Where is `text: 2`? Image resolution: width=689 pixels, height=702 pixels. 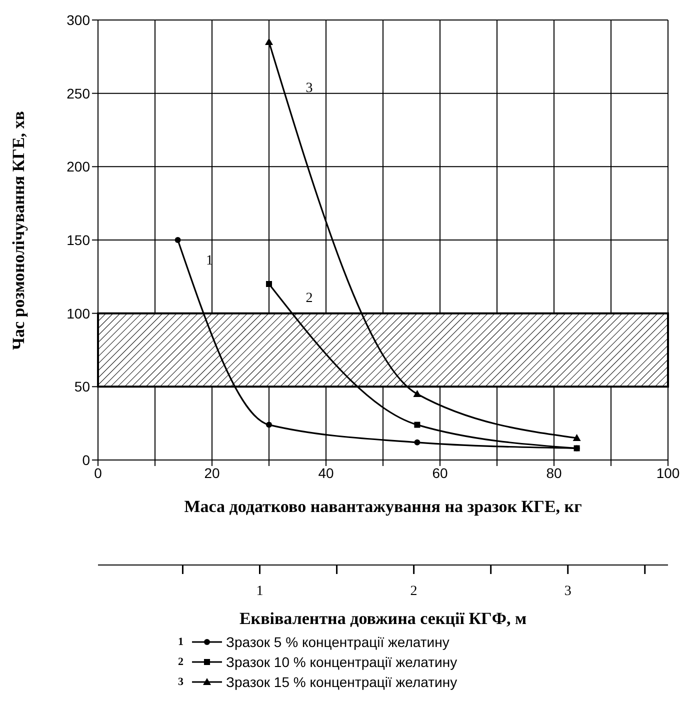
text: 2 is located at coordinates (181, 662).